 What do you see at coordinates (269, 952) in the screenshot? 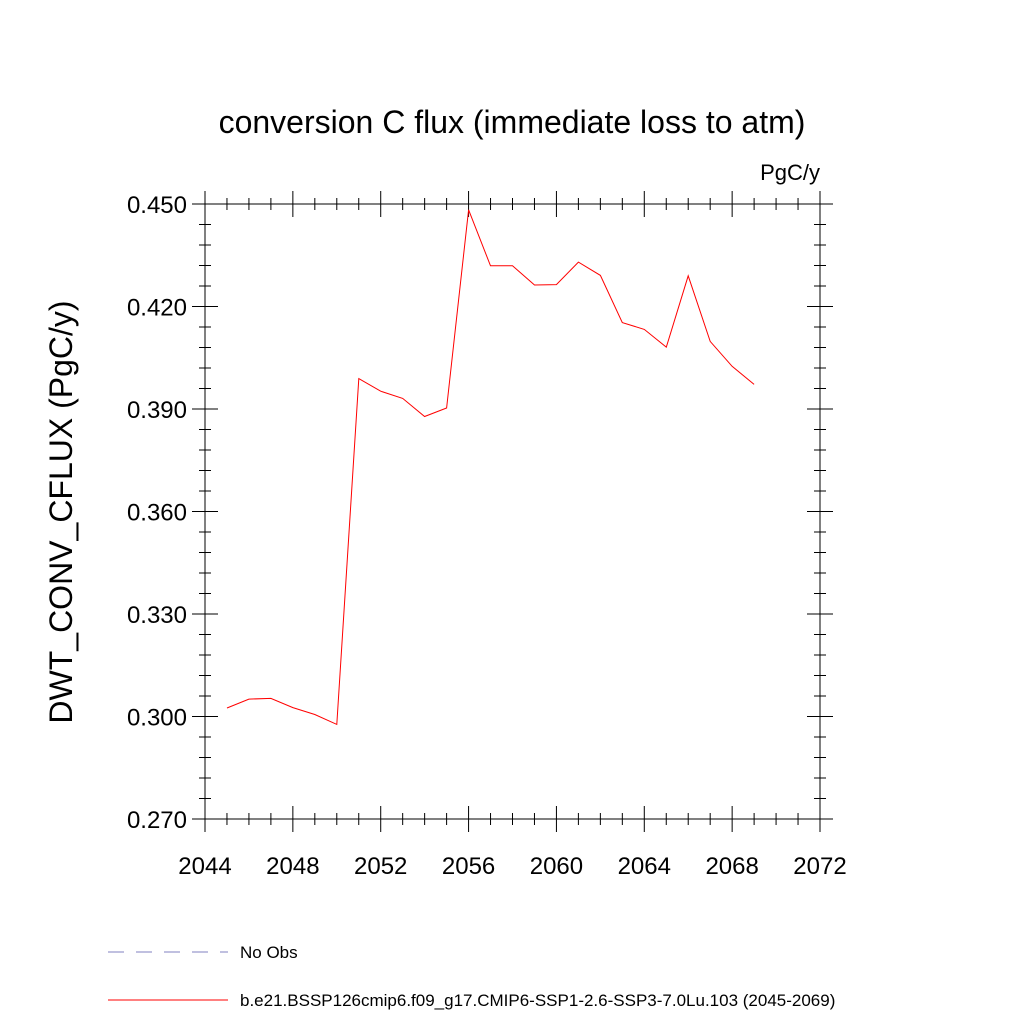
I see `legend-label-0: No Obs` at bounding box center [269, 952].